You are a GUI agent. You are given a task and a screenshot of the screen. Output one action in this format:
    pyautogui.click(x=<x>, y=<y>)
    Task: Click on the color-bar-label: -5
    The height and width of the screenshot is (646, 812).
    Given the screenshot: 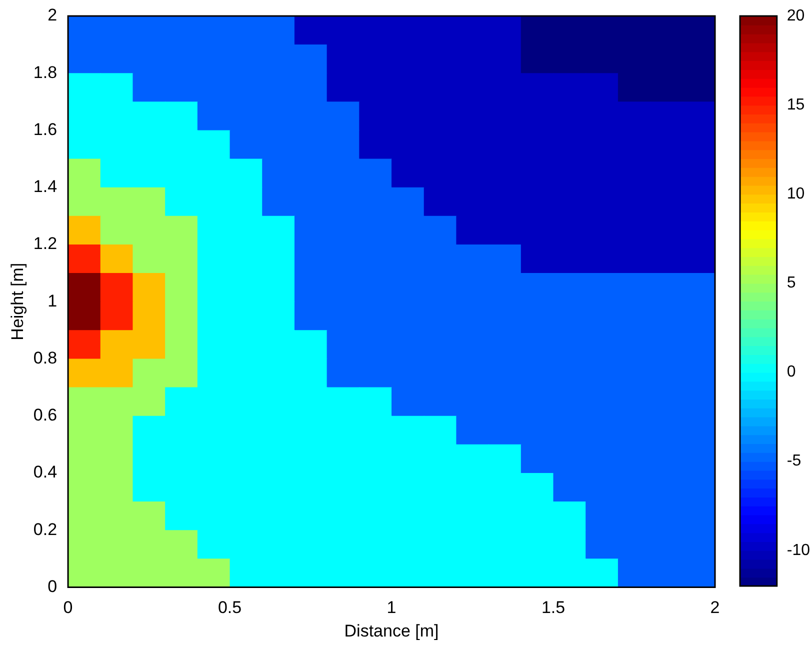 What is the action you would take?
    pyautogui.click(x=794, y=461)
    